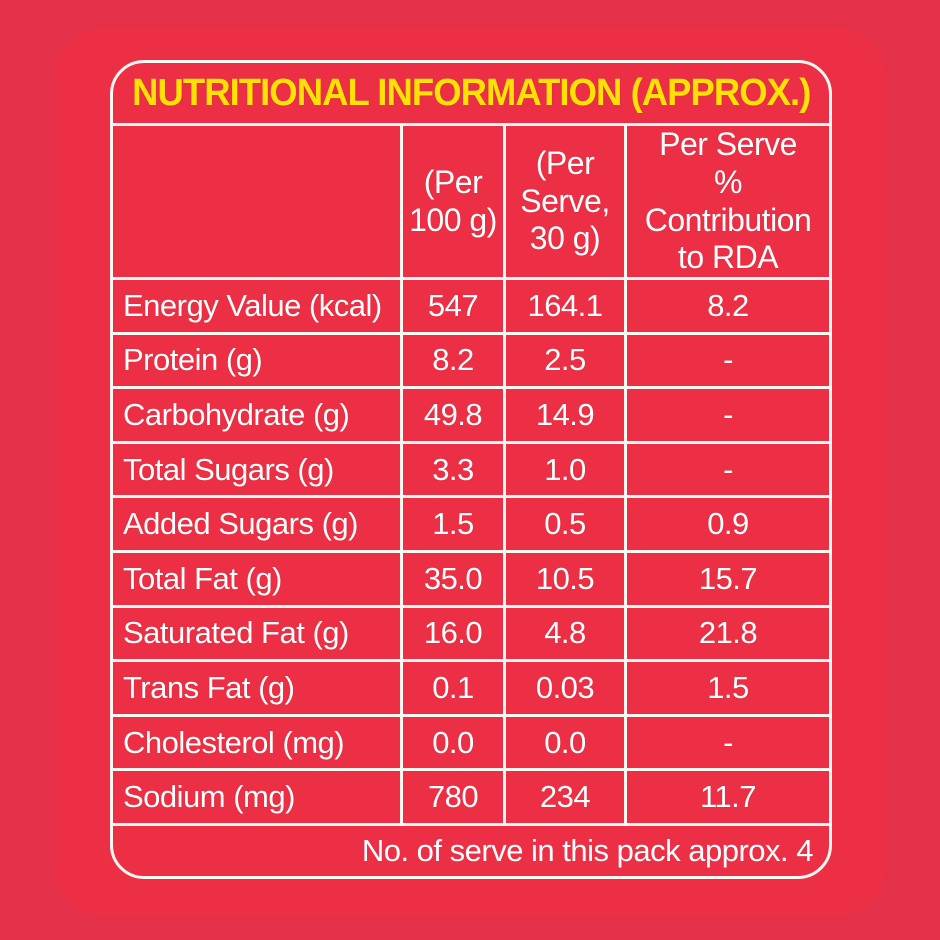 The width and height of the screenshot is (940, 940). I want to click on table-row: Total Fat (g) 35.0 10.5 15.7, so click(471, 577).